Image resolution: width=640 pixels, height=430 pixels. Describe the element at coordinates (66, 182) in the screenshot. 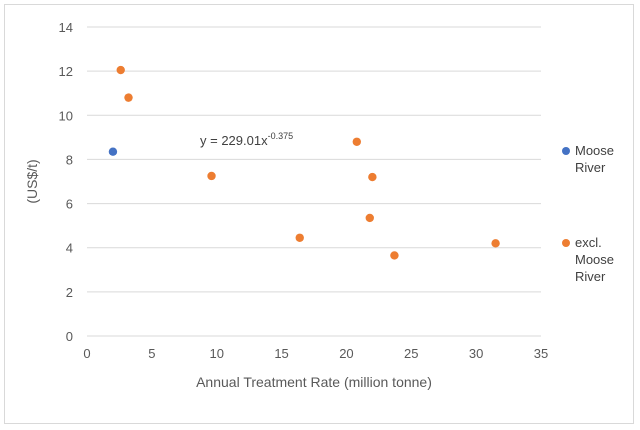

I see `y-axis-ticks: 0 2 4 6 8 10 12 14` at that location.